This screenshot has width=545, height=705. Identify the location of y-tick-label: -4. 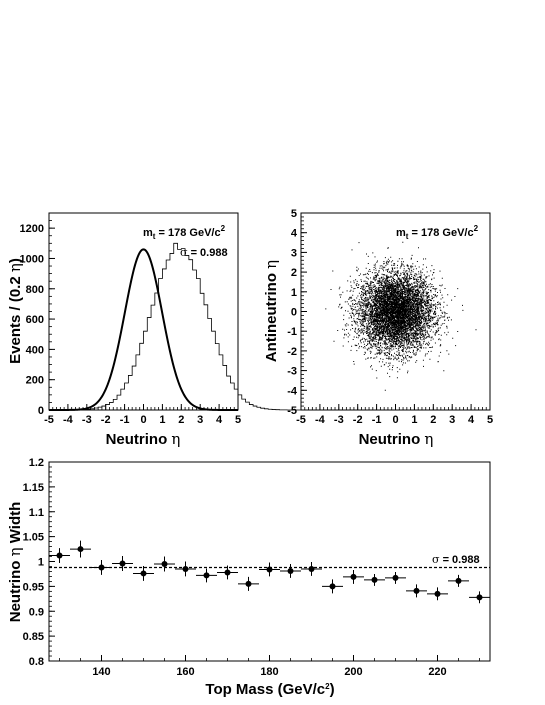
(292, 391).